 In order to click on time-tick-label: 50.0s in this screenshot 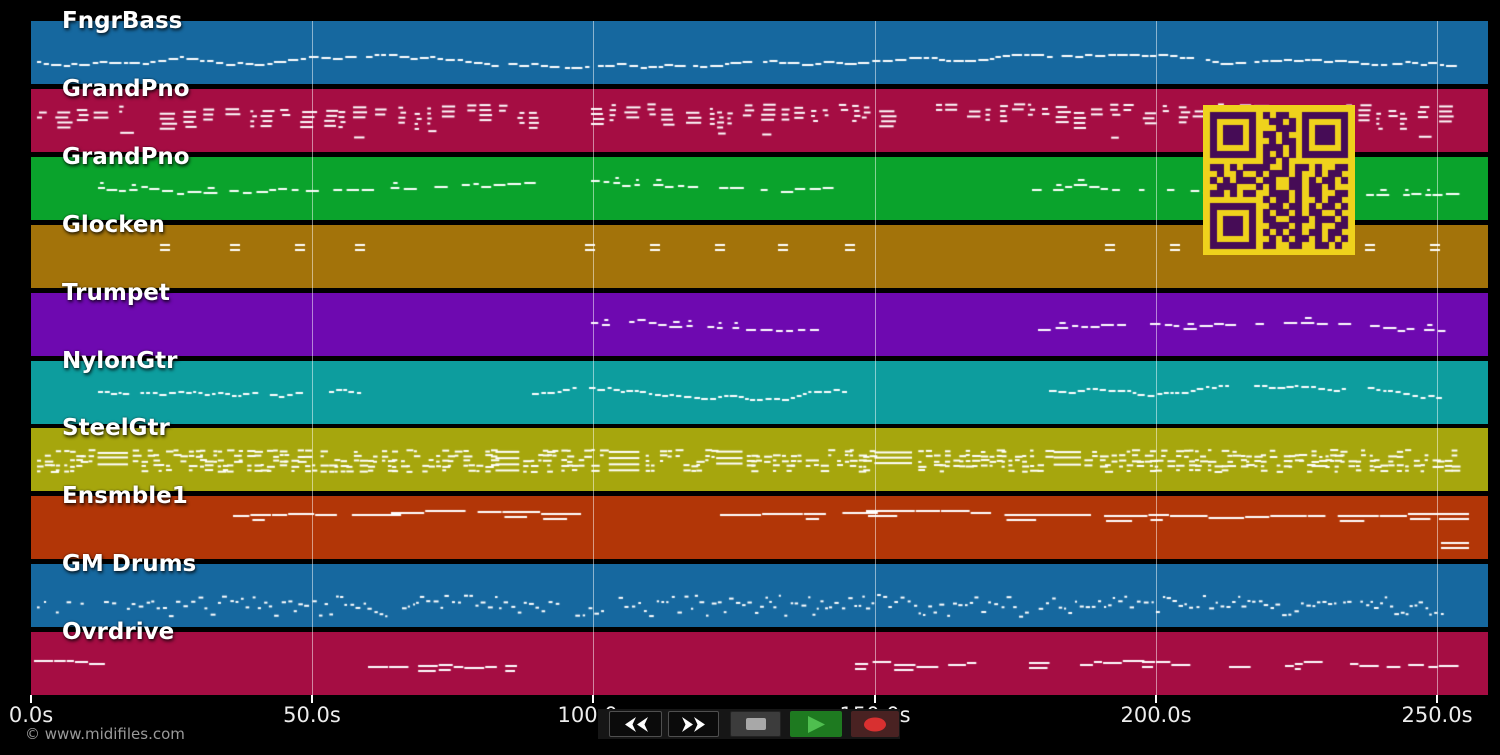, I will do `click(312, 715)`.